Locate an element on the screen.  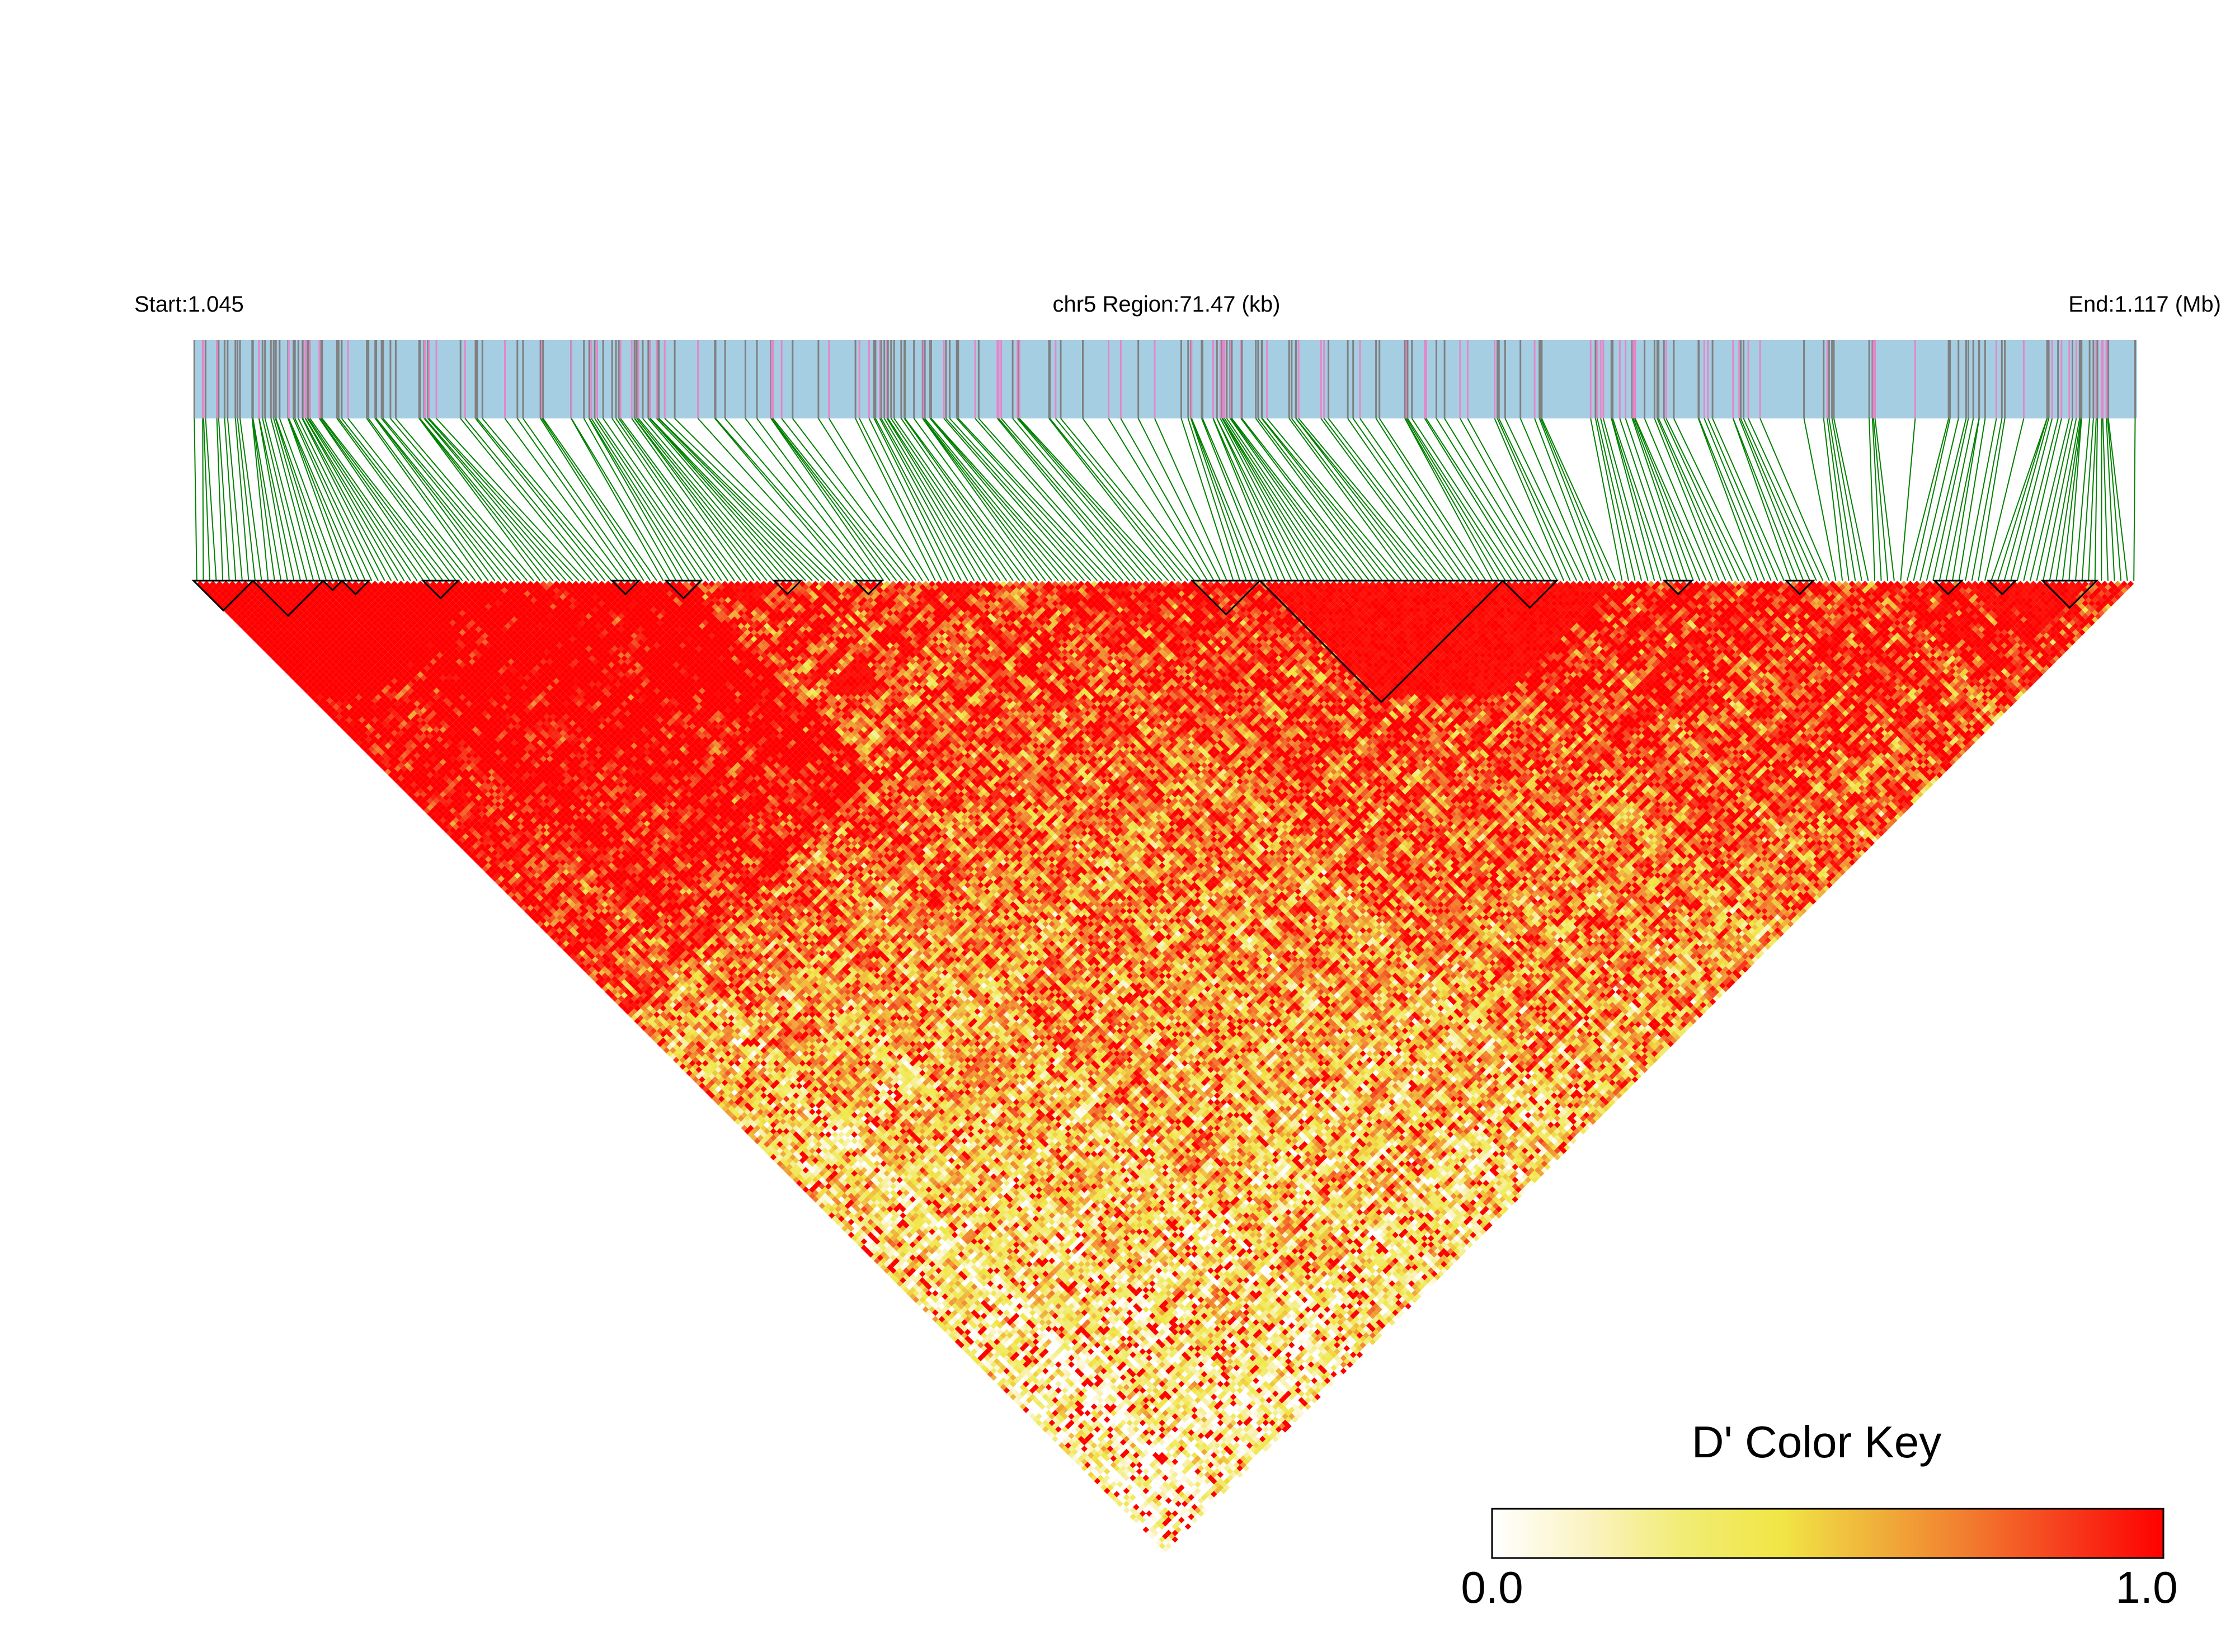
start-label: Start:1.045 is located at coordinates (189, 304).